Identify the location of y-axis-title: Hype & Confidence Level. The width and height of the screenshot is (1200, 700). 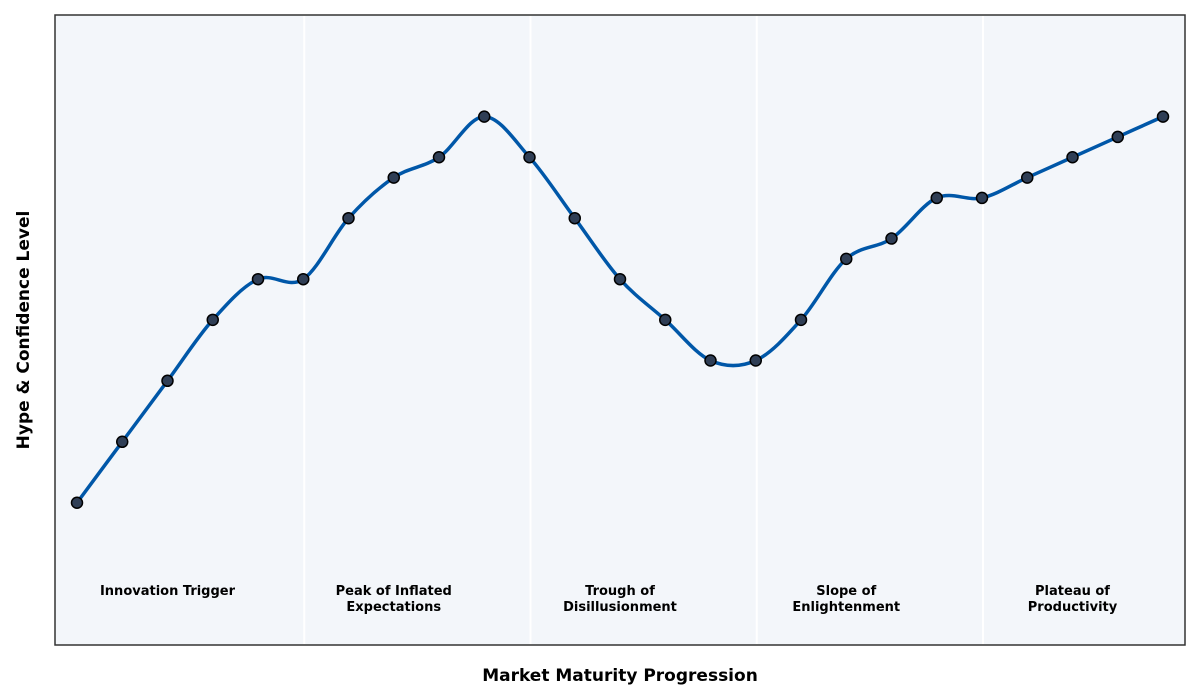
(24, 330).